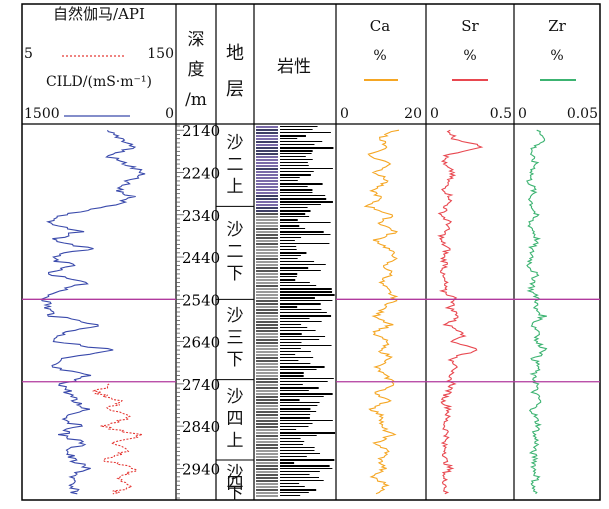 The image size is (609, 509). I want to click on stratum-title-char-1: 地, so click(235, 53).